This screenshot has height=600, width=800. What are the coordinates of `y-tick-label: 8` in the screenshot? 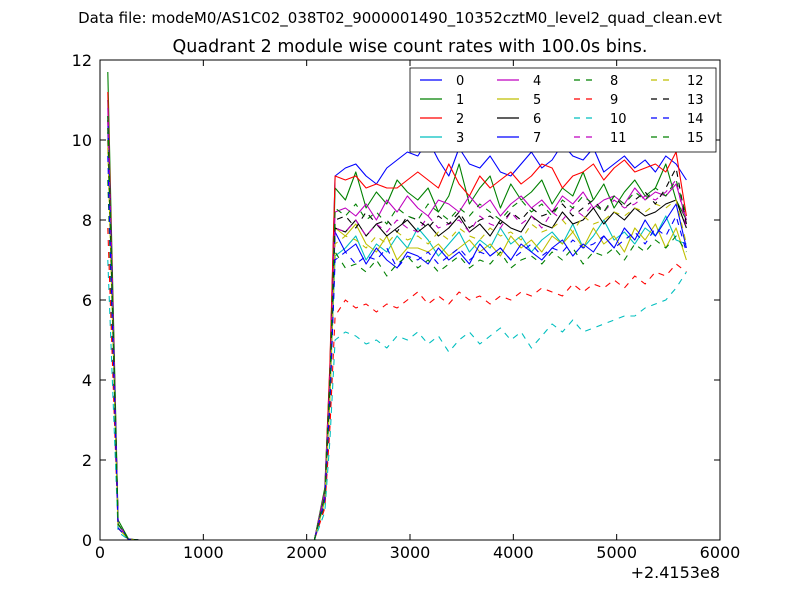 It's located at (87, 220).